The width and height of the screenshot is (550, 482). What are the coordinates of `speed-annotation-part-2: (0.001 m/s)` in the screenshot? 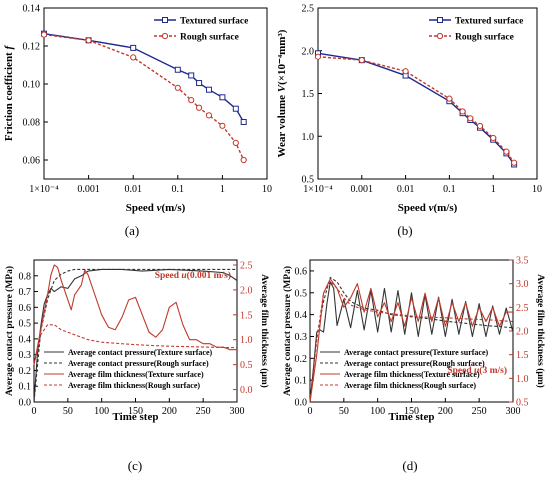 It's located at (209, 275).